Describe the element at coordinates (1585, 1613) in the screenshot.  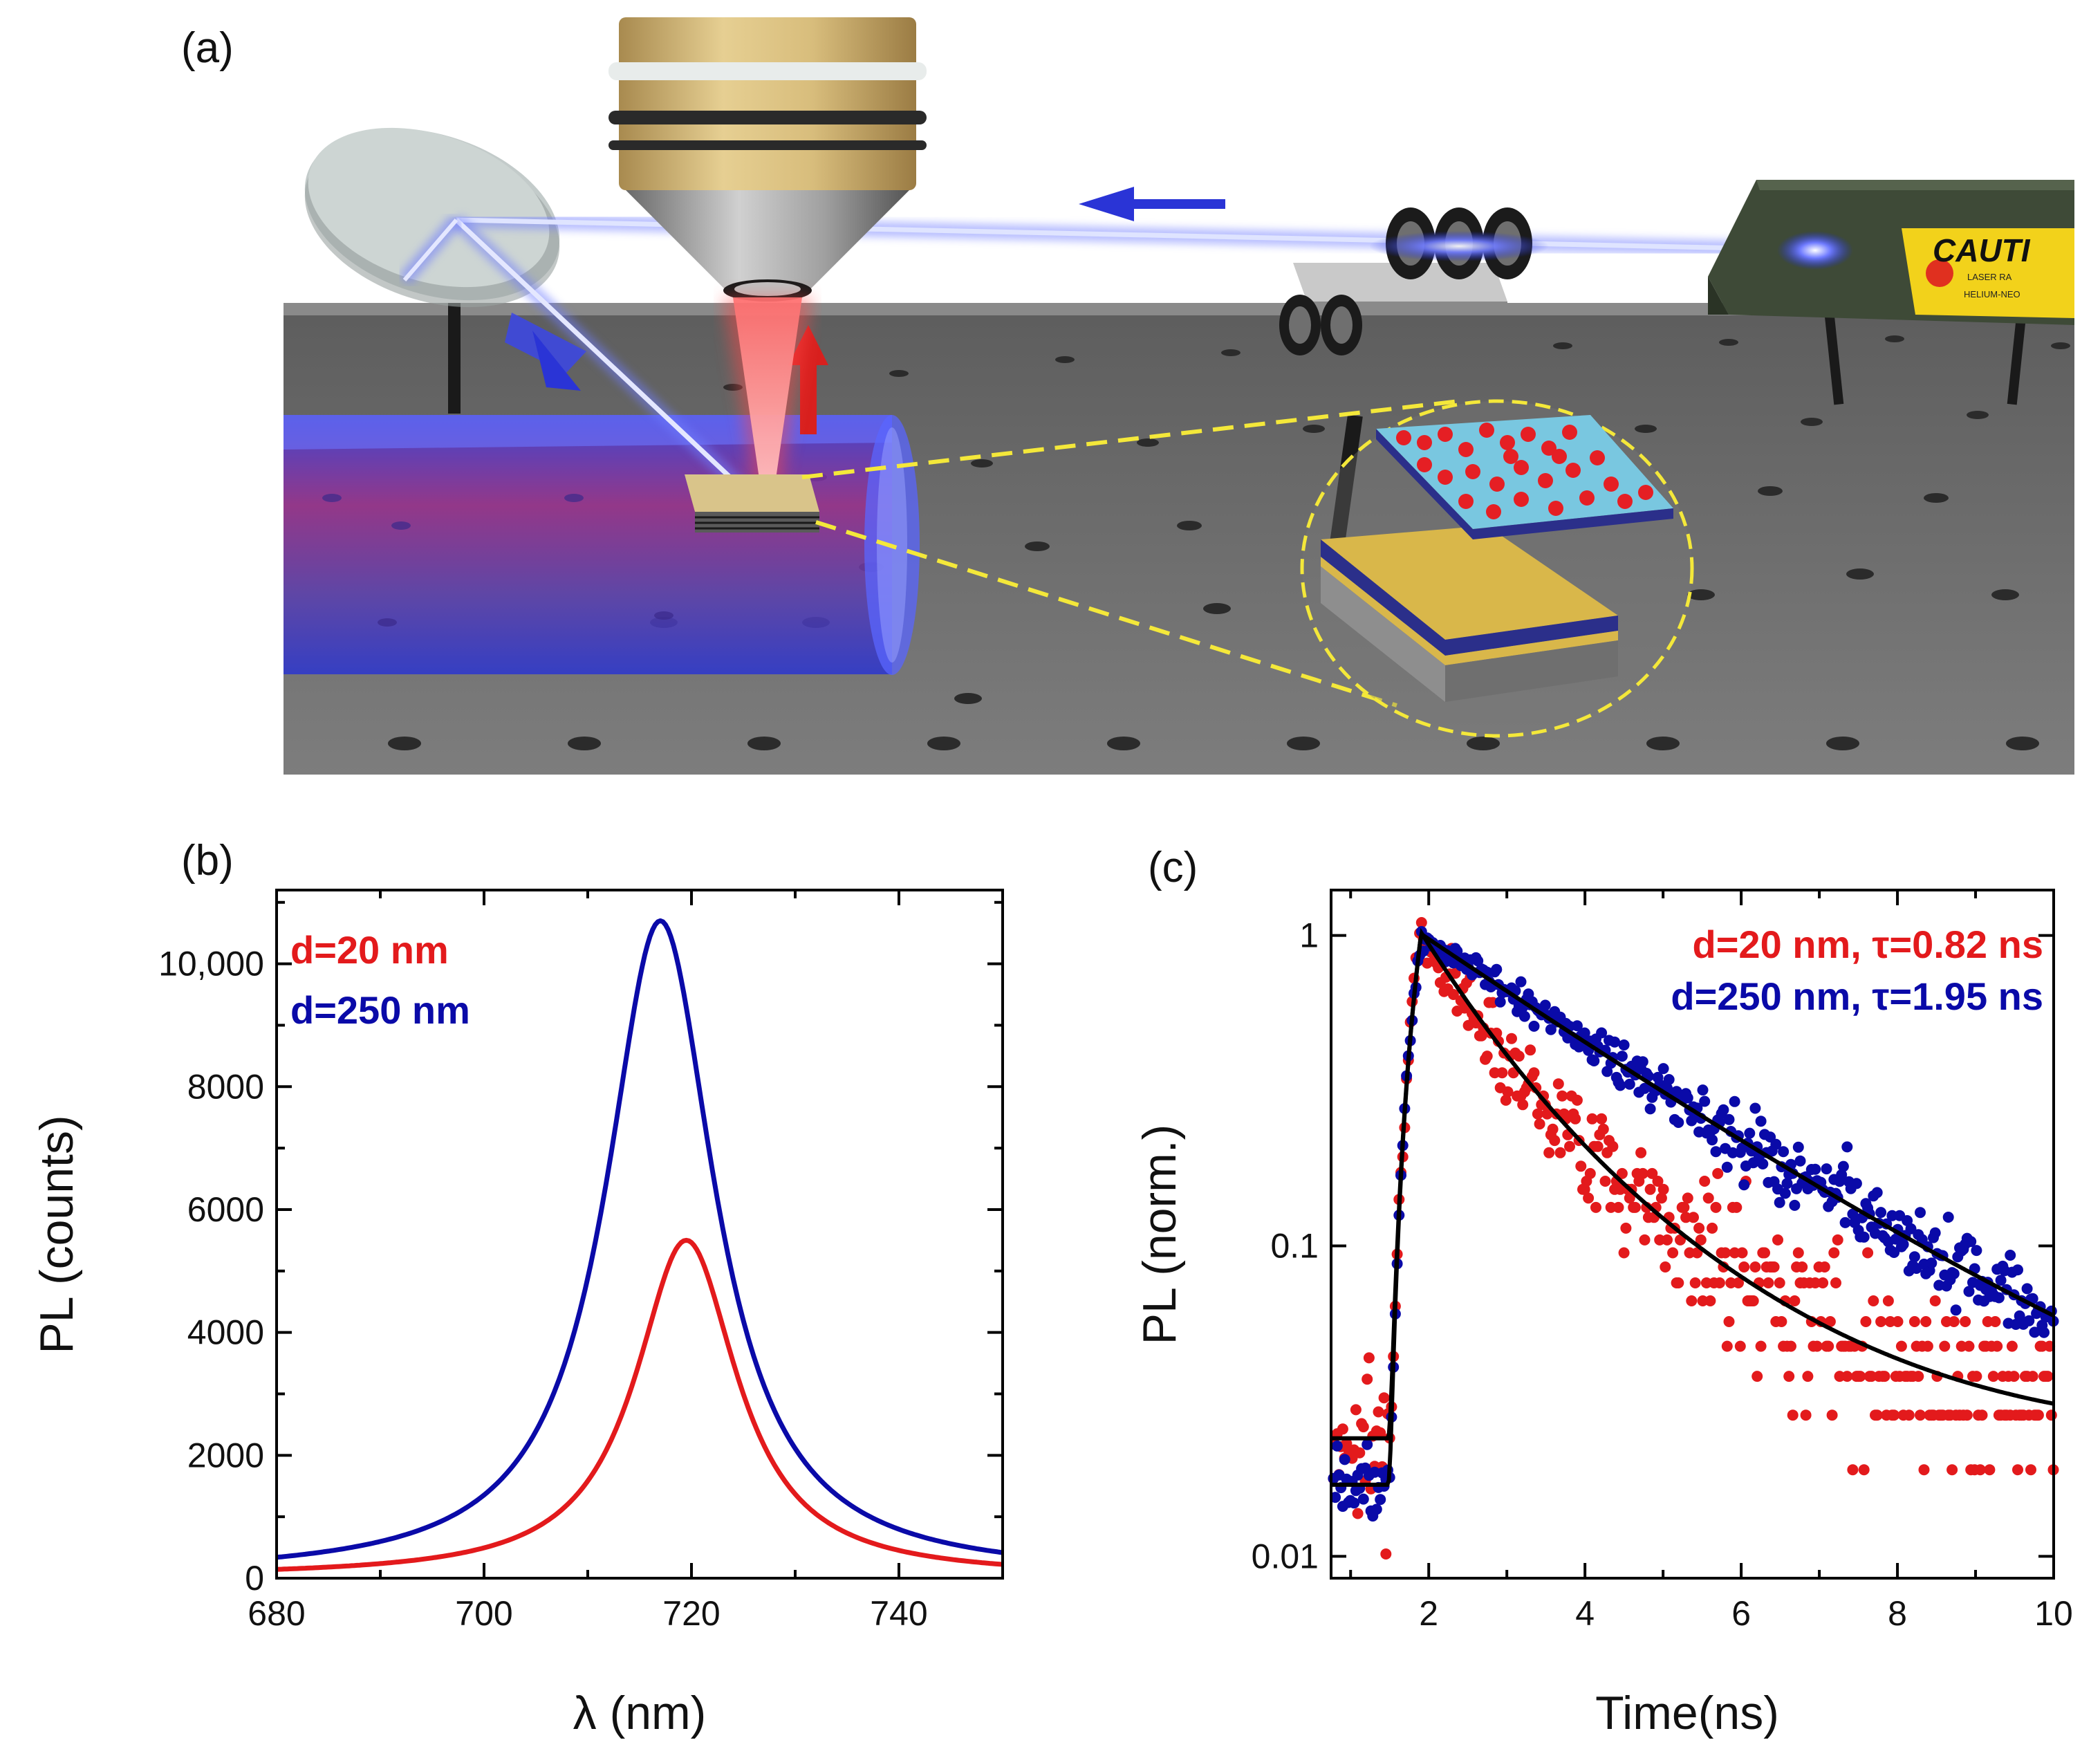
I see `x-tick-label: 4` at that location.